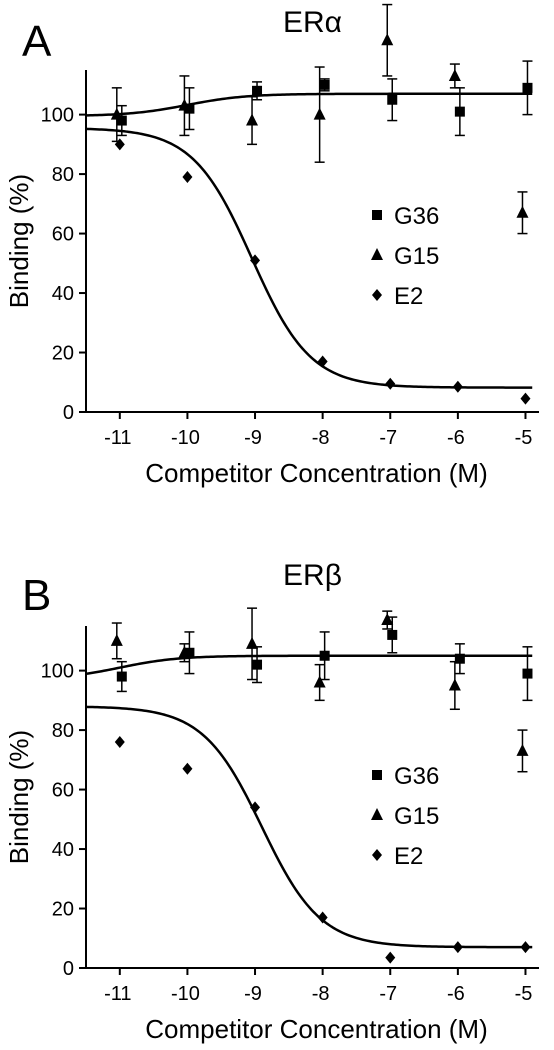 This screenshot has width=554, height=1050. I want to click on chart-a-x-tick-label: -10, so click(185, 438).